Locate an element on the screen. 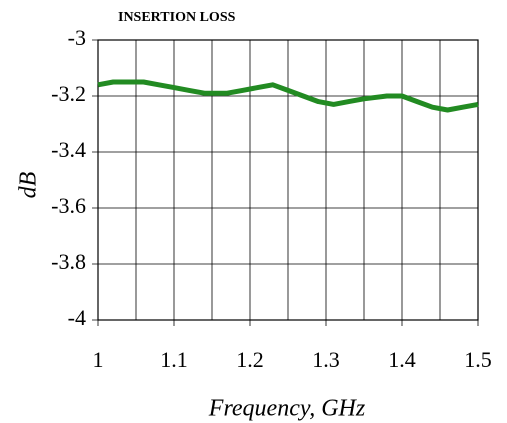 The width and height of the screenshot is (507, 423). x-tick-label: 1.1 is located at coordinates (174, 359).